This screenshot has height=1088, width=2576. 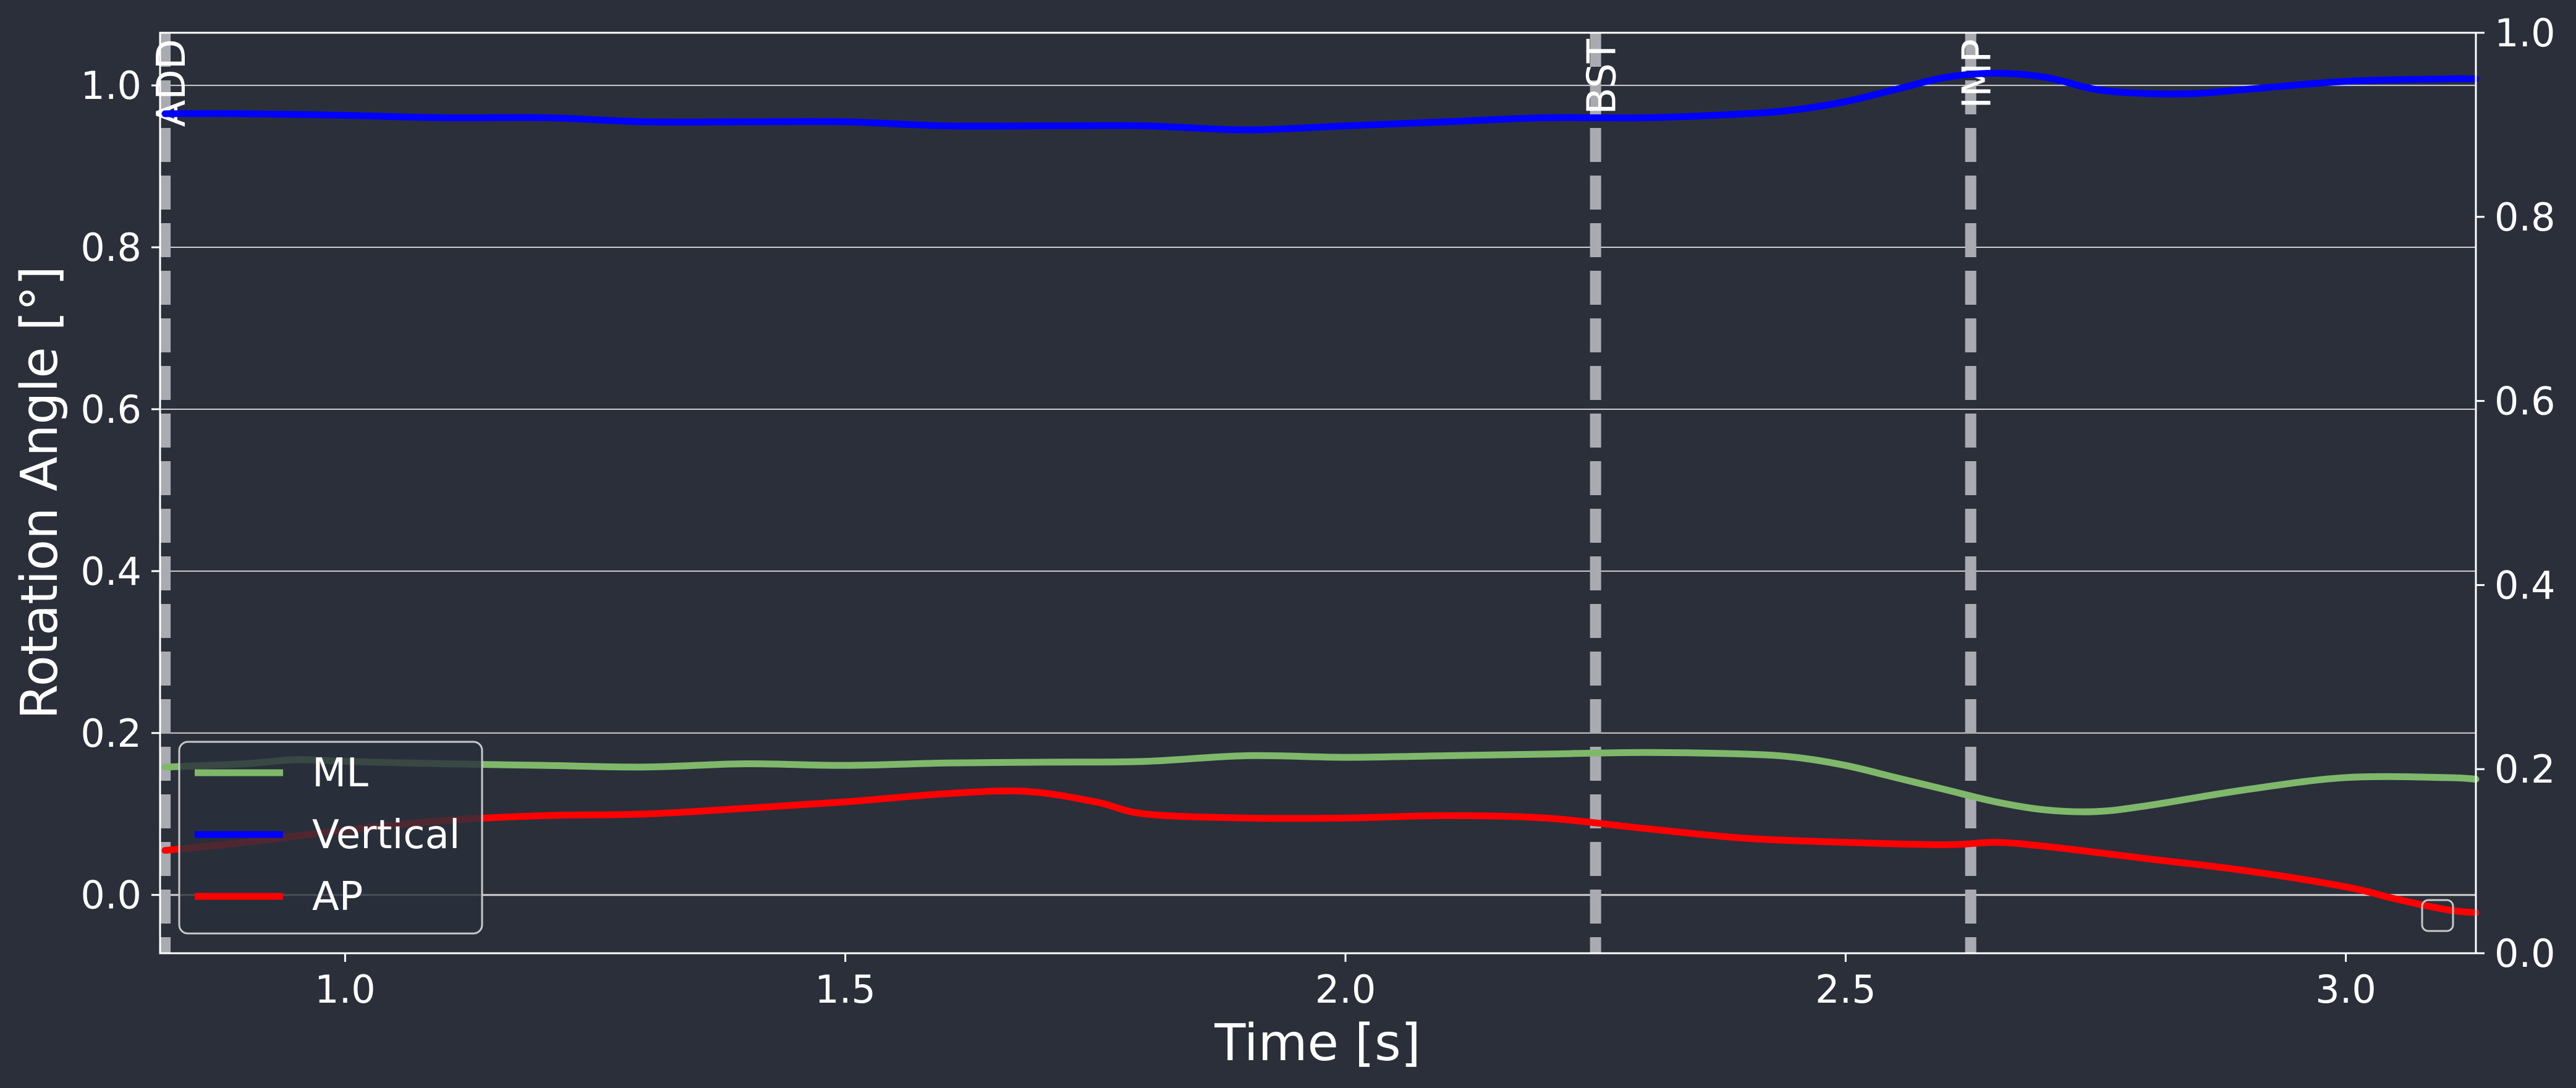 What do you see at coordinates (1317, 1043) in the screenshot?
I see `x-axis-label: Time [s]` at bounding box center [1317, 1043].